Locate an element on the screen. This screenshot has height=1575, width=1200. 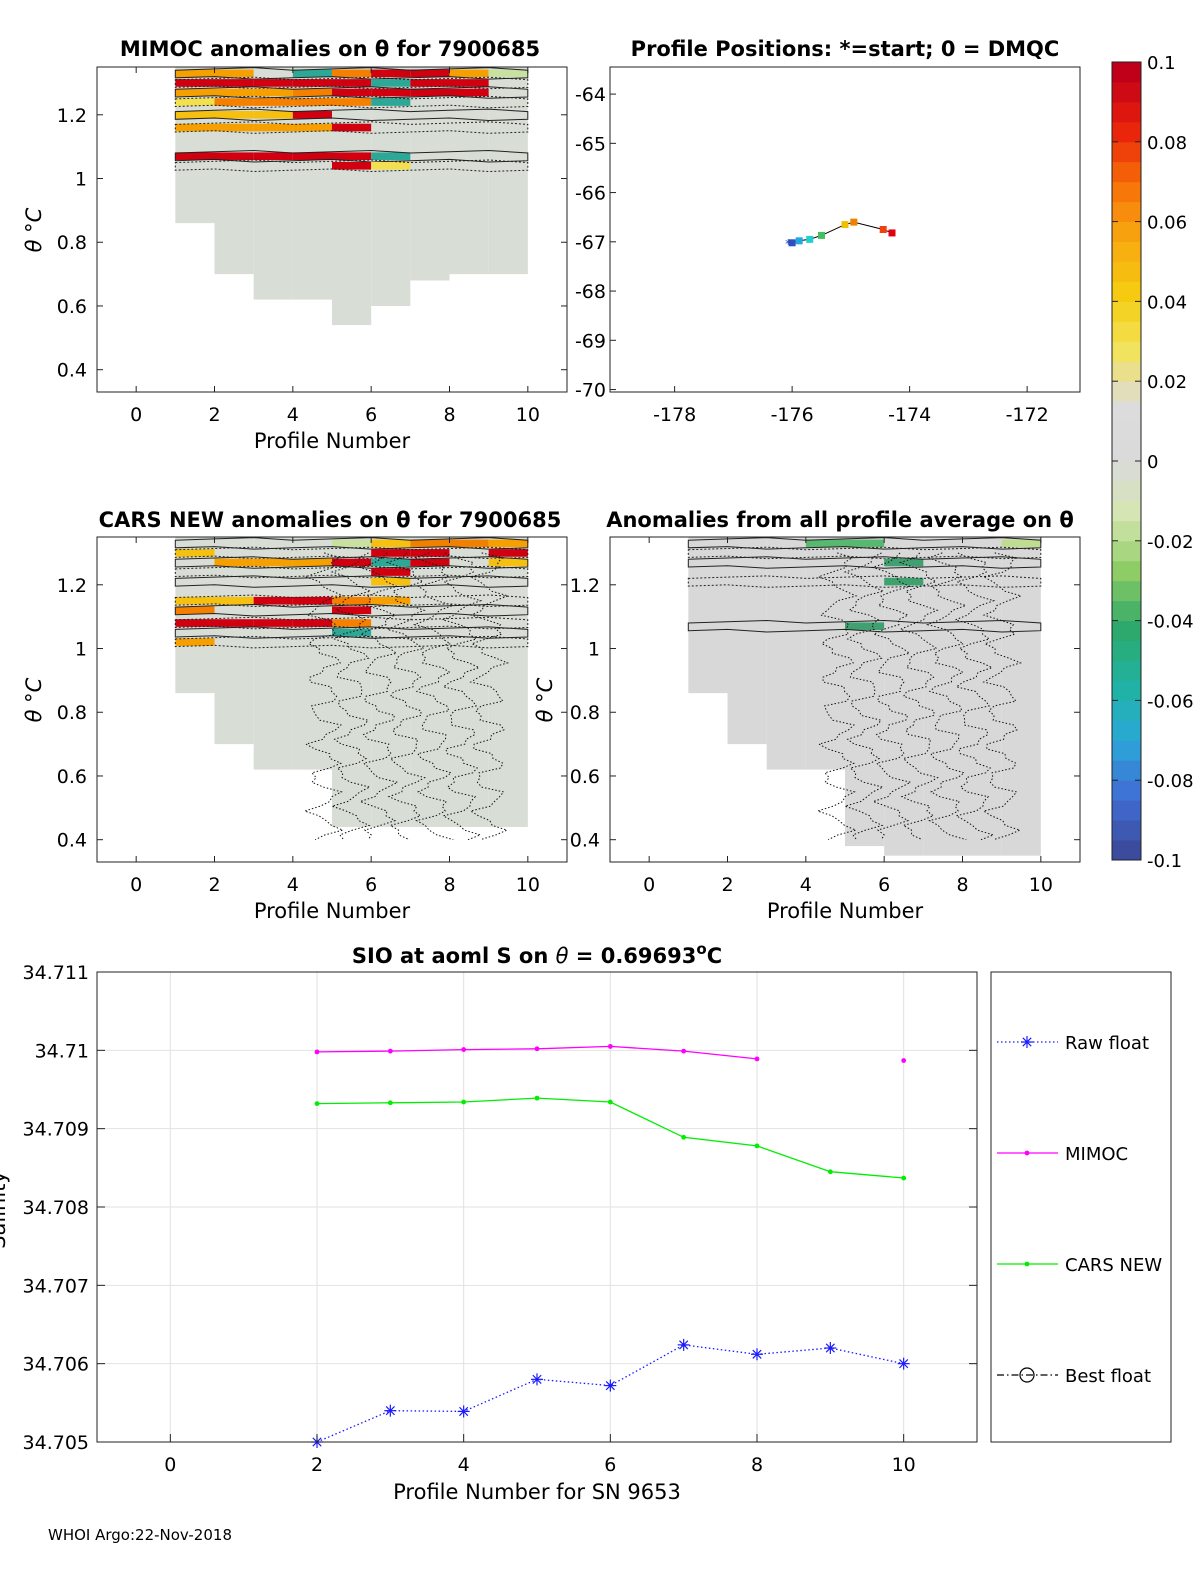
legend-label: MIMOC is located at coordinates (1096, 1154).